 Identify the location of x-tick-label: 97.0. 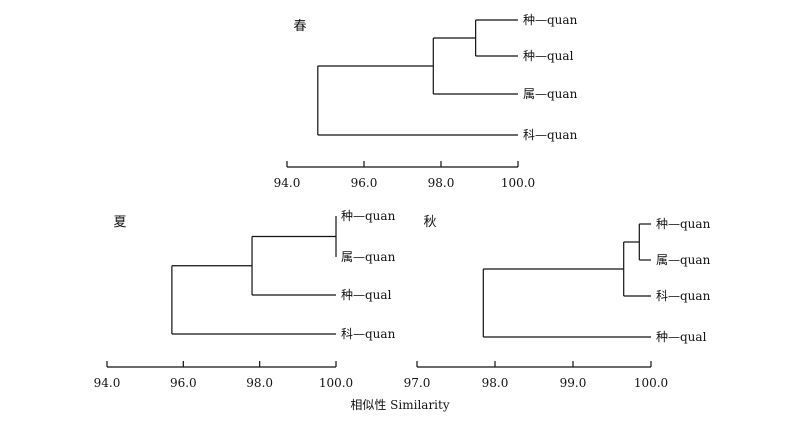
(417, 383).